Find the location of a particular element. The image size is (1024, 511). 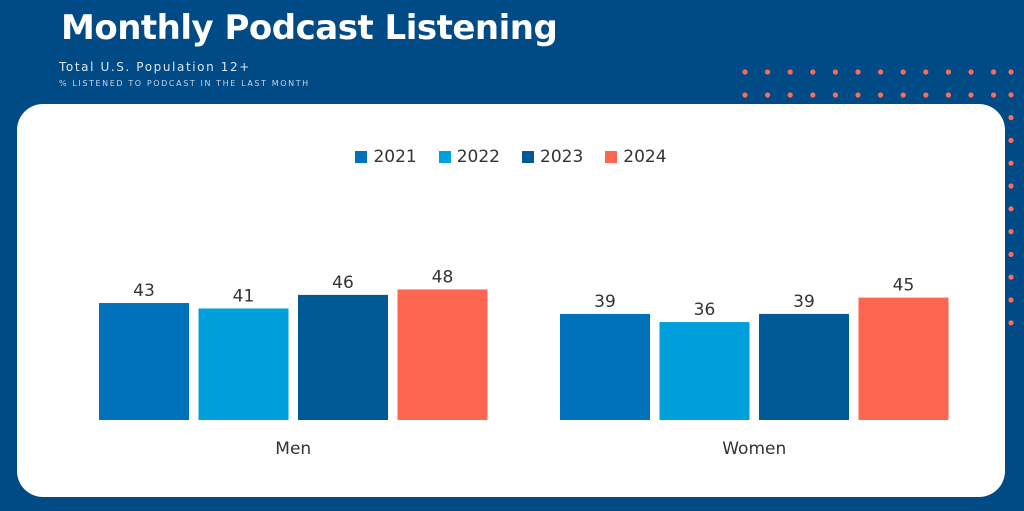

bar-men-2022 is located at coordinates (243, 364).